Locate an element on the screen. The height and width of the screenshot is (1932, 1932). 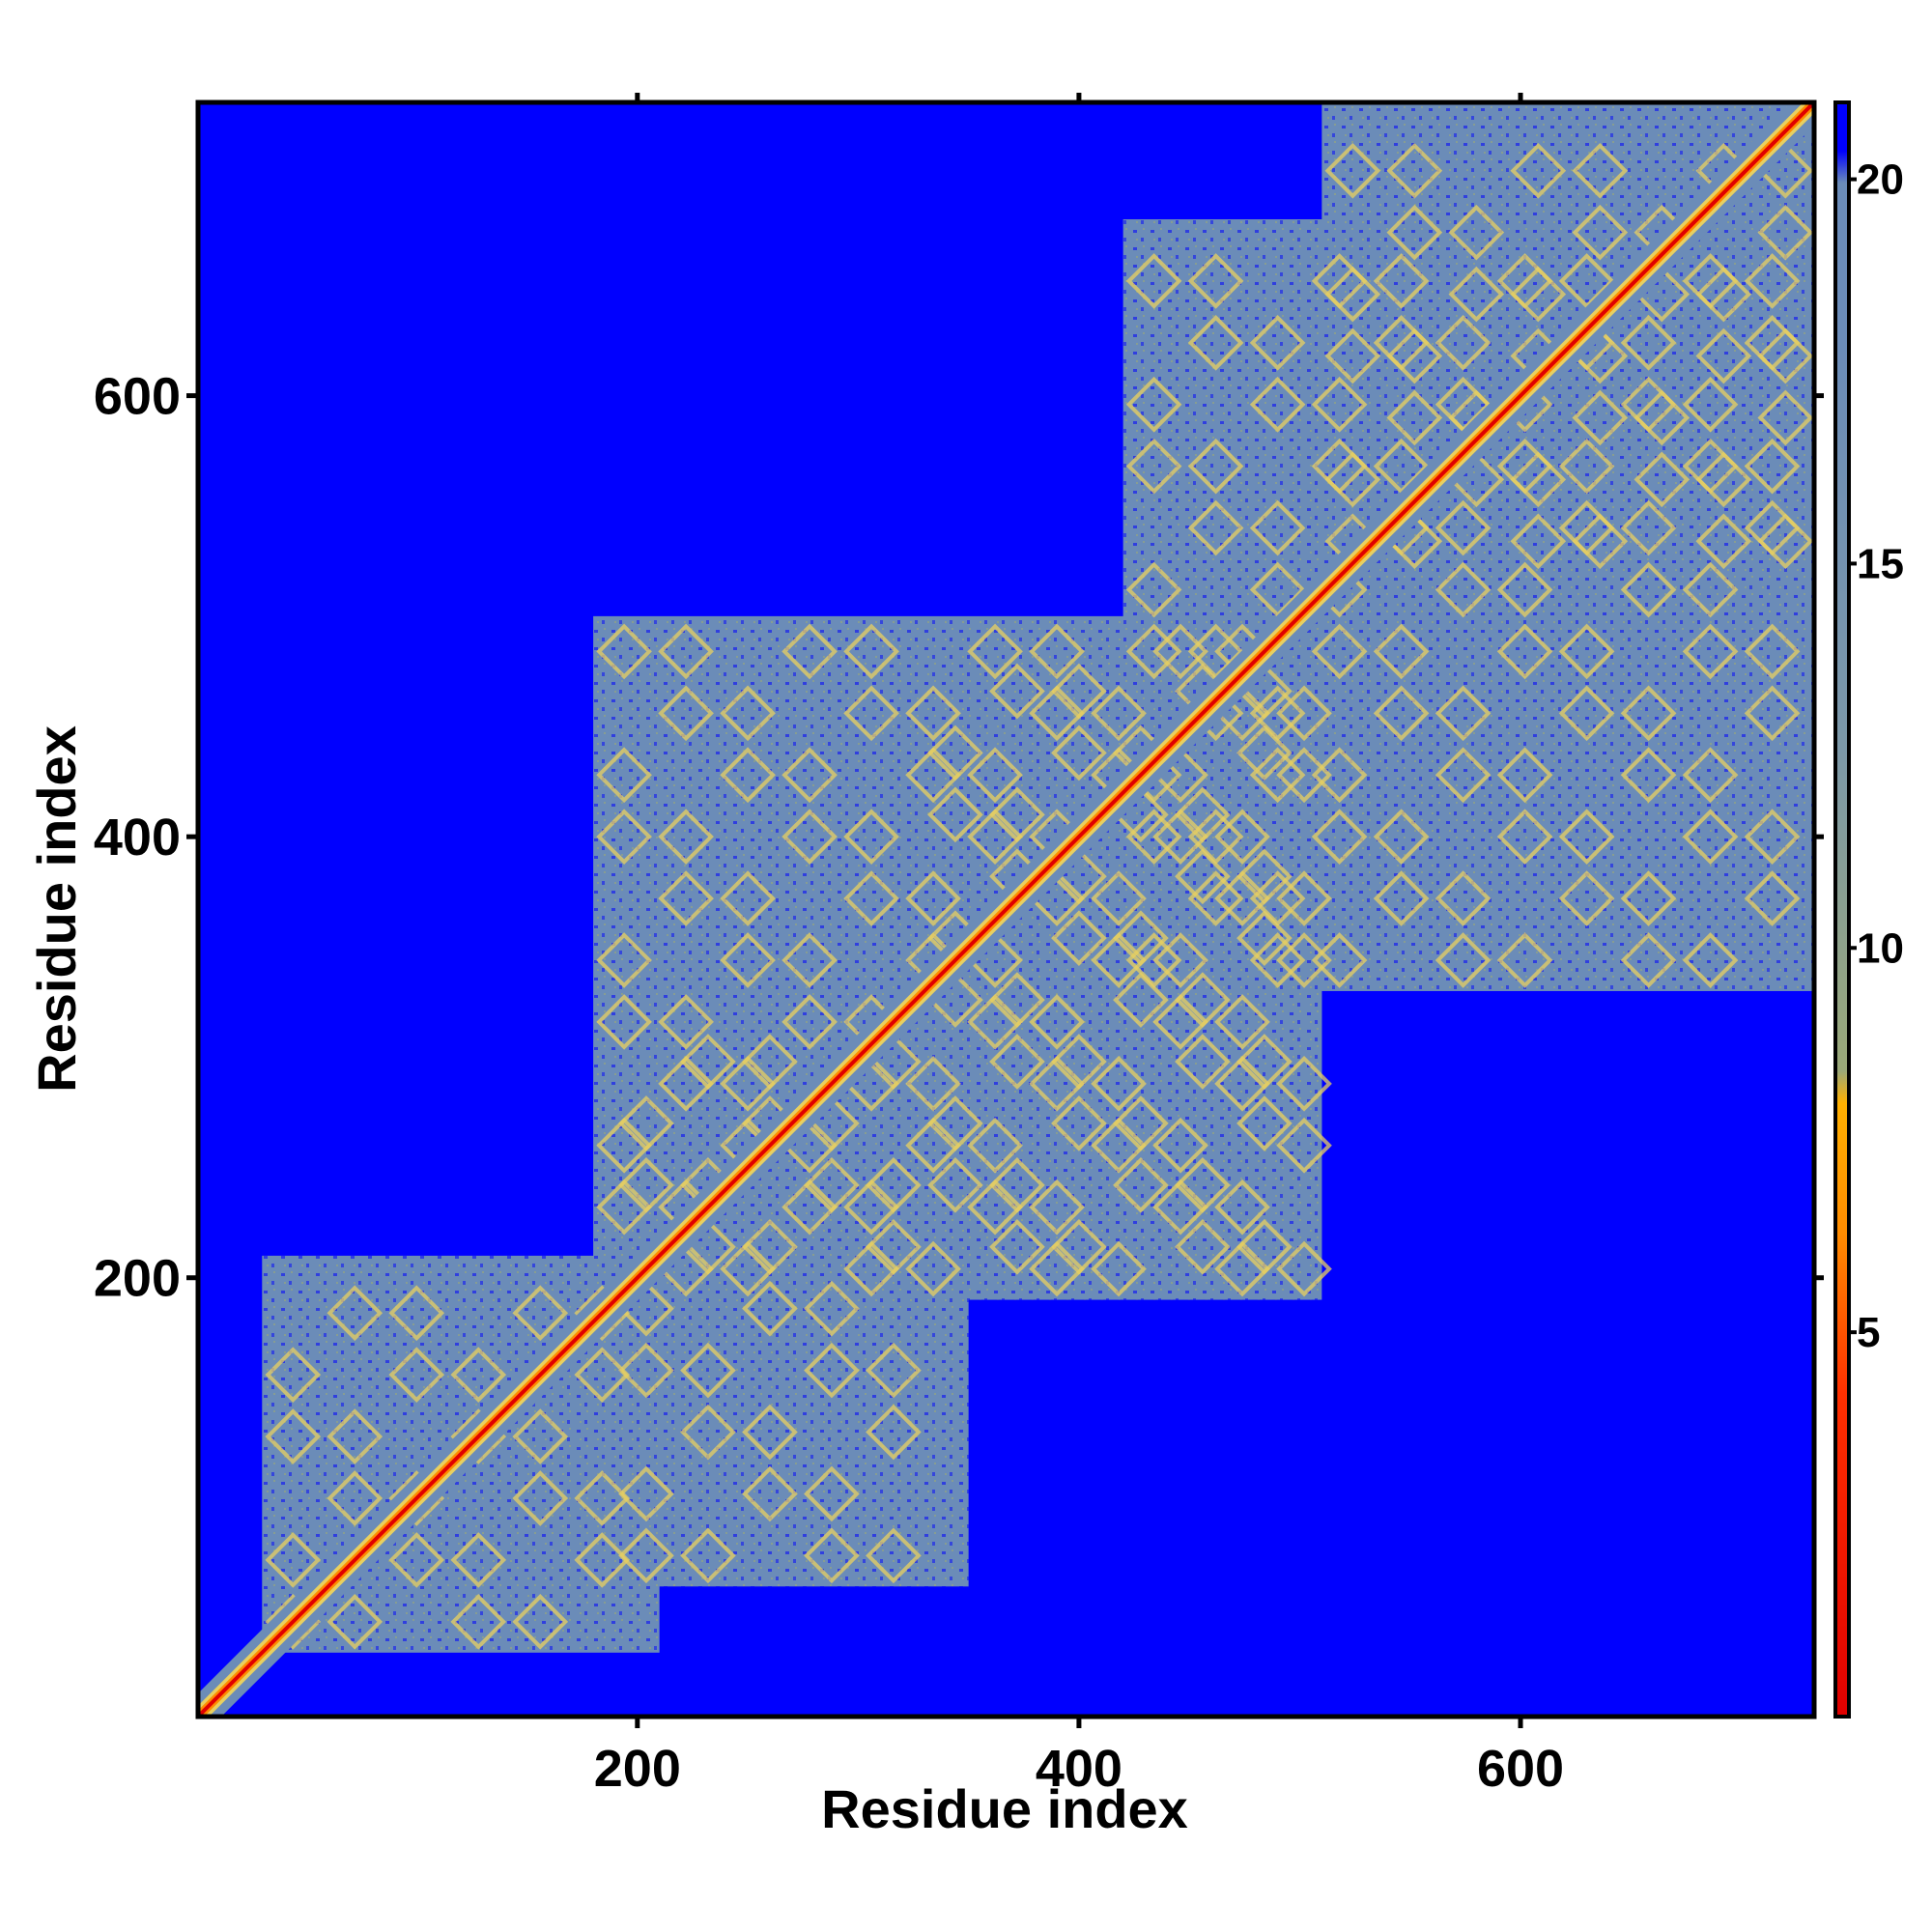
colorbar-tick-label: 20 is located at coordinates (1880, 180).